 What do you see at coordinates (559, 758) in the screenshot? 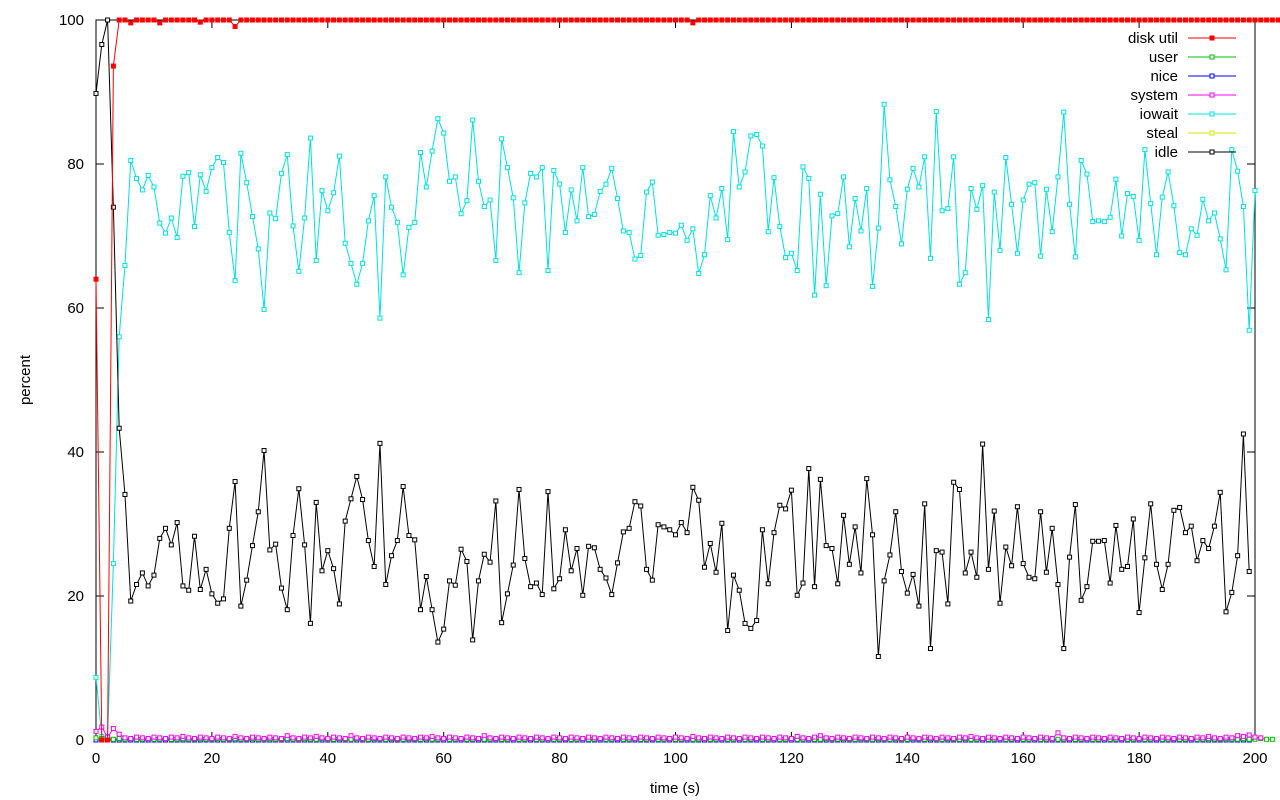
I see `x-tick-label: 80` at bounding box center [559, 758].